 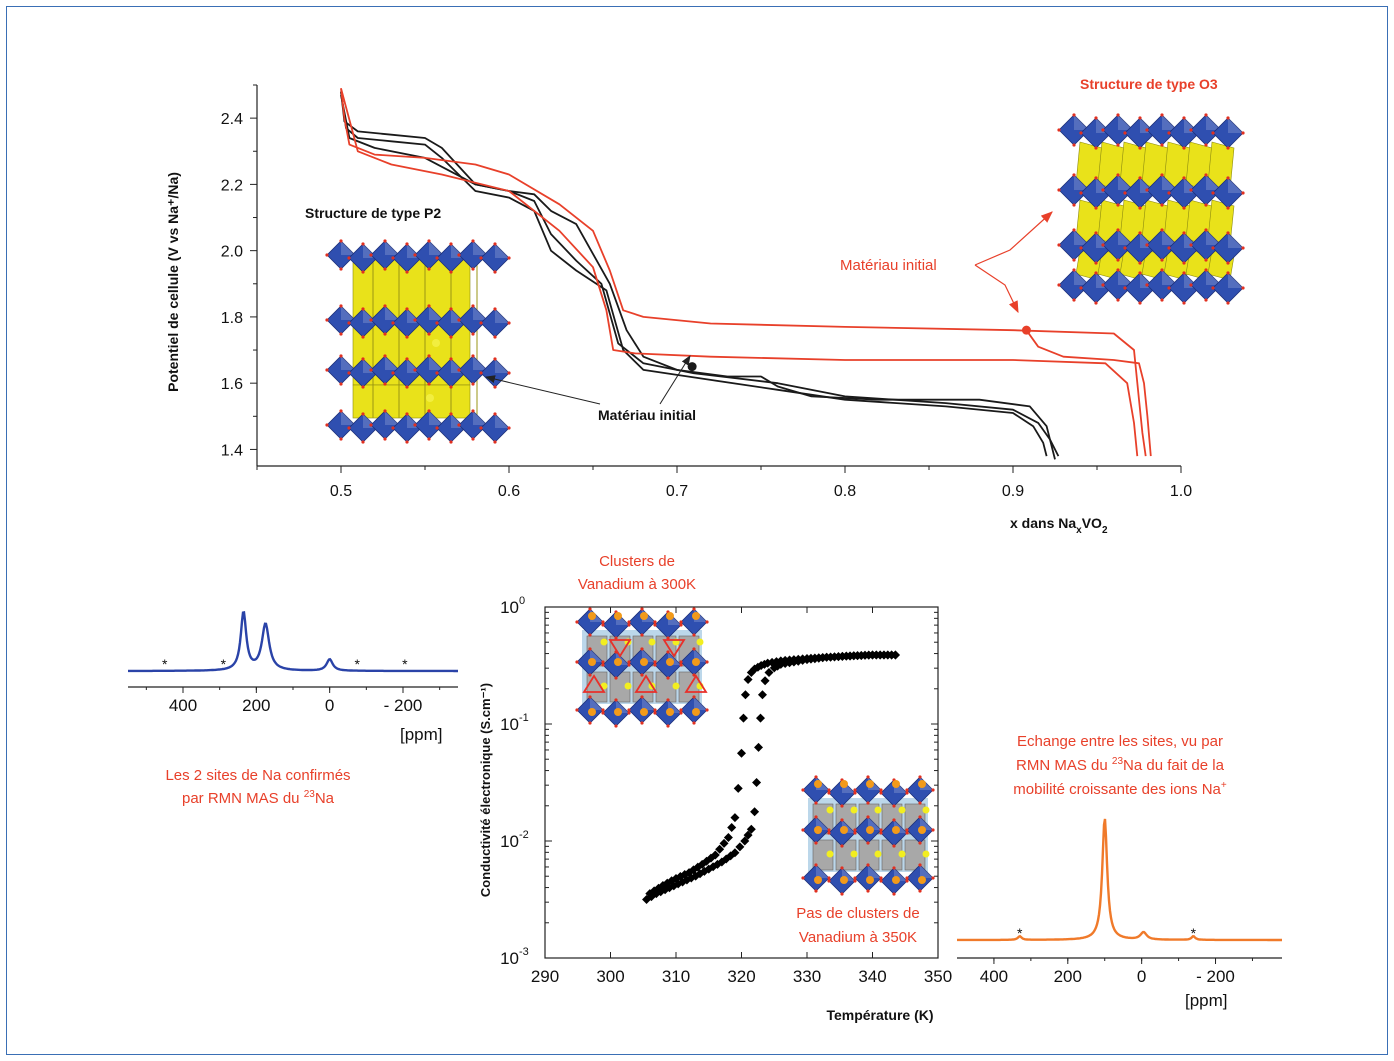 I want to click on nmr-low-caption-line1: Les 2 sites de Na confirmés, so click(x=257, y=775).